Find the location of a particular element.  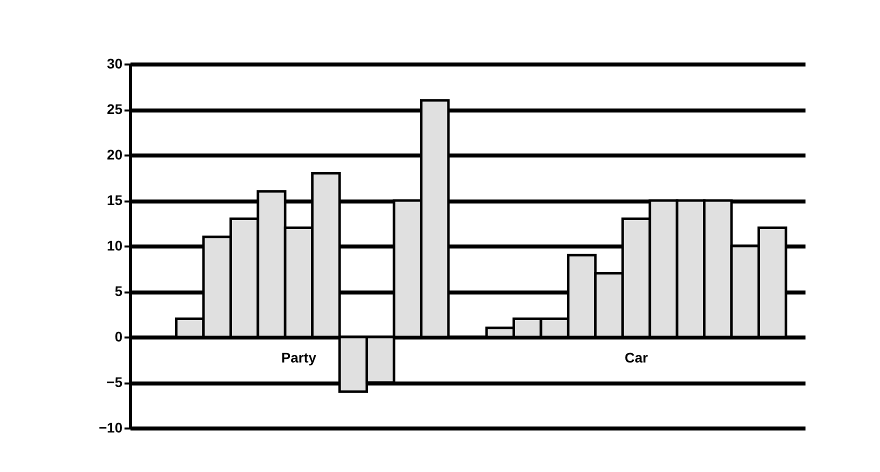

x-tick-label: Party is located at coordinates (298, 358).